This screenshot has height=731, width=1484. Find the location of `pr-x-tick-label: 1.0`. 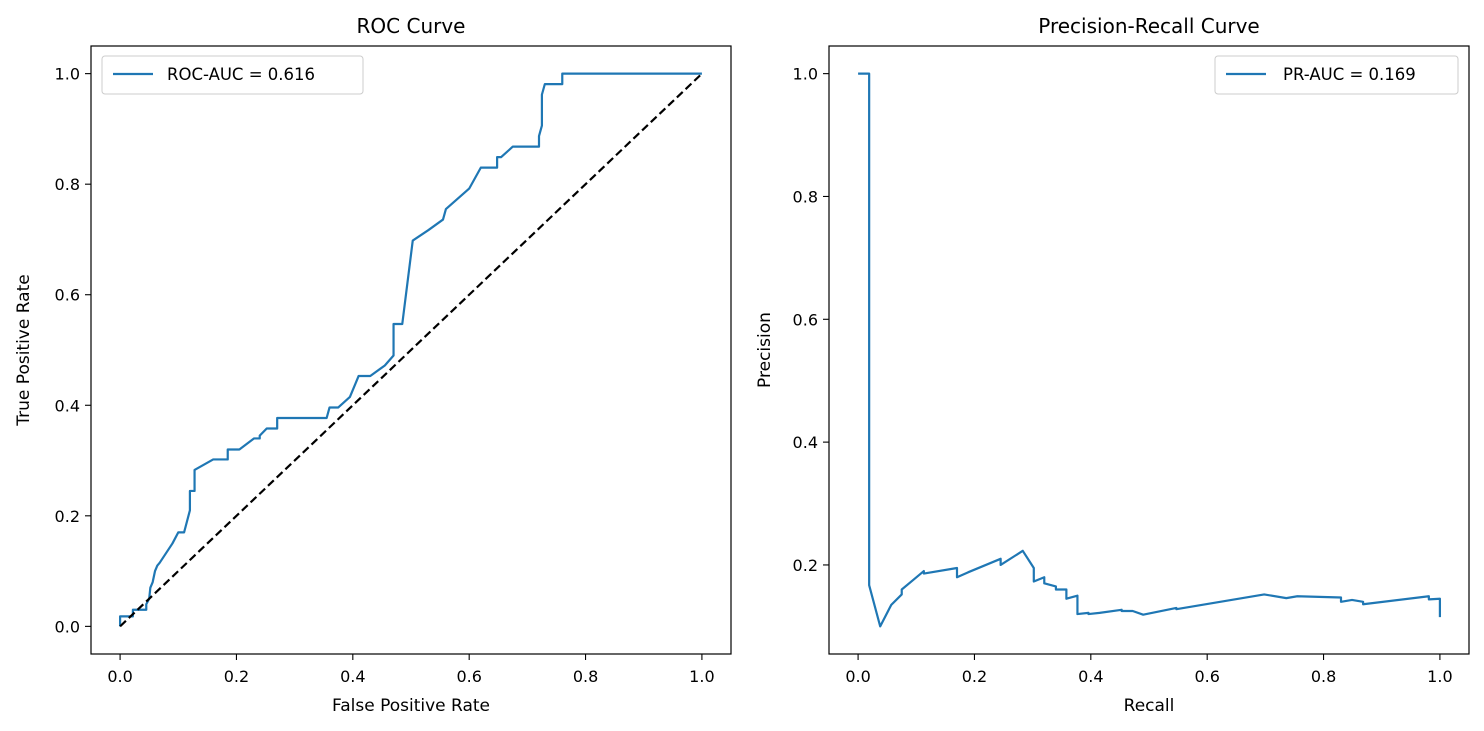

pr-x-tick-label: 1.0 is located at coordinates (1439, 676).